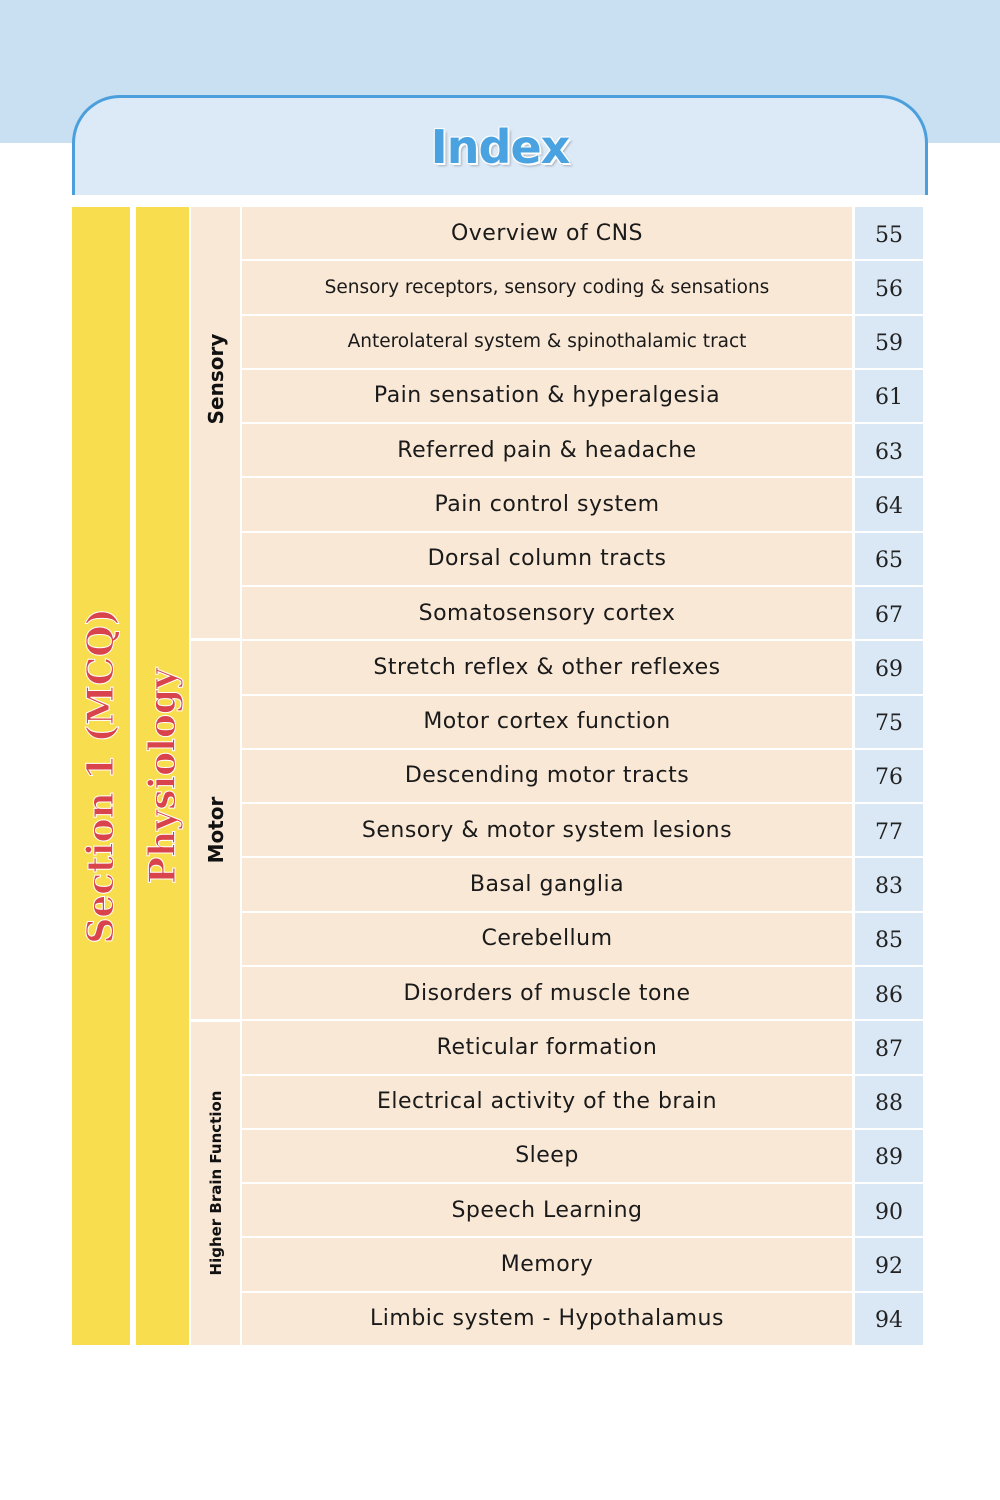 This screenshot has height=1500, width=1000. I want to click on entry-page-number: 85, so click(889, 938).